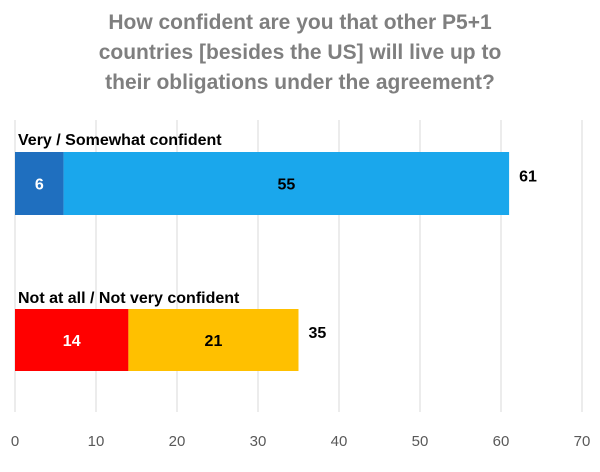  Describe the element at coordinates (177, 441) in the screenshot. I see `x-tick-label-20: 20` at that location.